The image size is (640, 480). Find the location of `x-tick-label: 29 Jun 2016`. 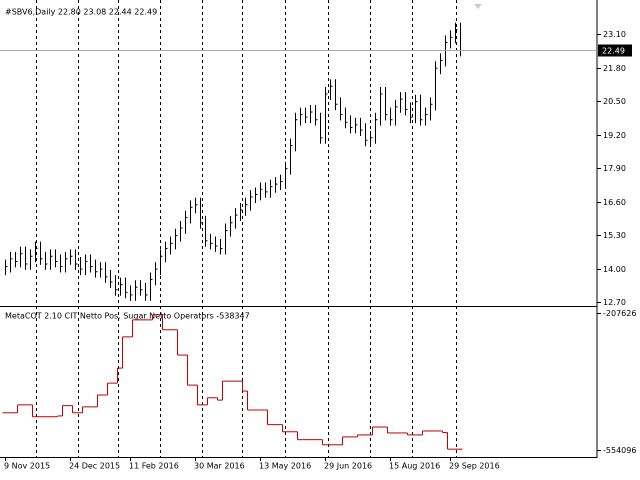

x-tick-label: 29 Jun 2016 is located at coordinates (348, 466).